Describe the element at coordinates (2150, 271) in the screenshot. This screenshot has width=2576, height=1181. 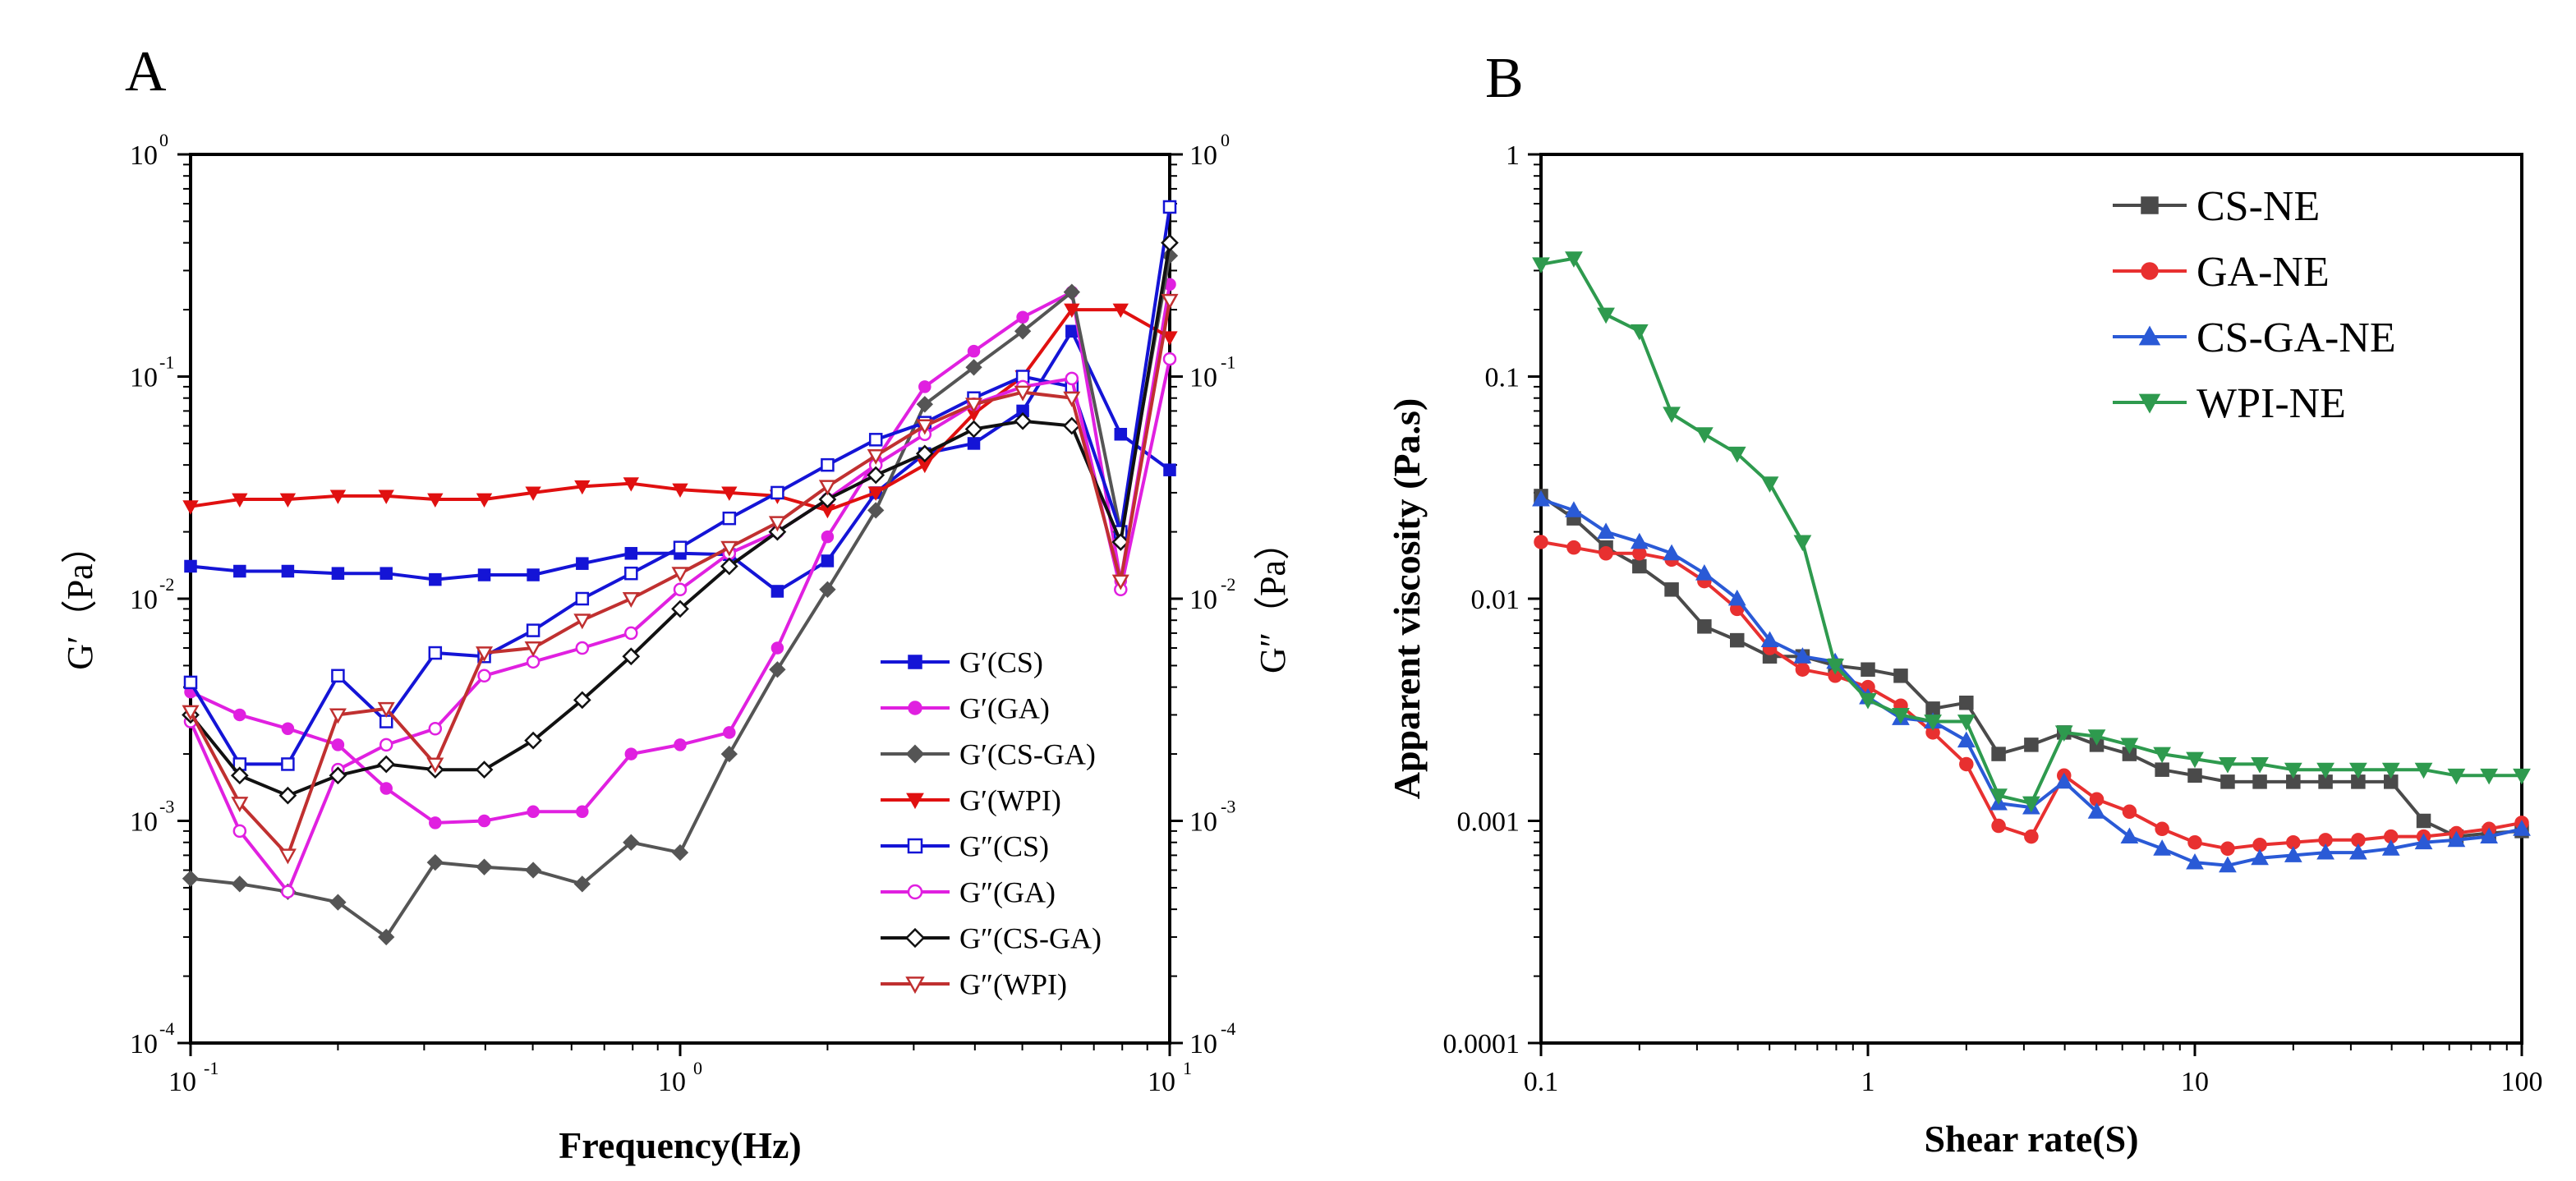
I see `legend-marker-ga-ne` at that location.